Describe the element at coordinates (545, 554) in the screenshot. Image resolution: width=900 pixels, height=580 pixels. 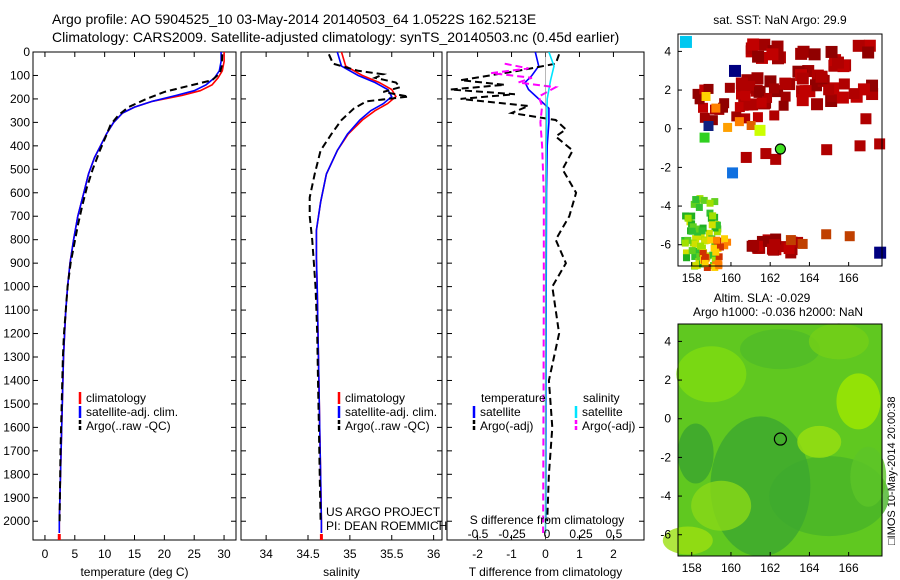
I see `difference-xtick-label: 0` at that location.